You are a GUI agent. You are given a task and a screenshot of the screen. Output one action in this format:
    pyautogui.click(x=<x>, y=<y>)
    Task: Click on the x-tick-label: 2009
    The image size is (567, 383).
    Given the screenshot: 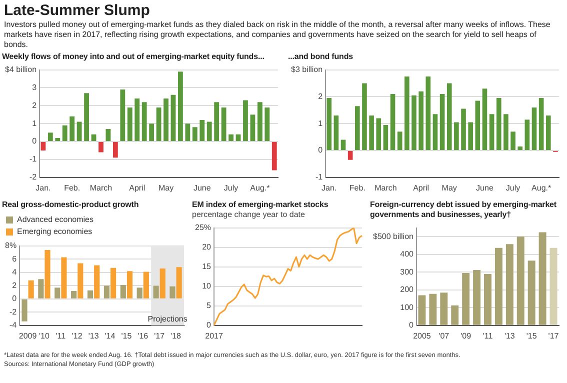 What is the action you would take?
    pyautogui.click(x=28, y=335)
    